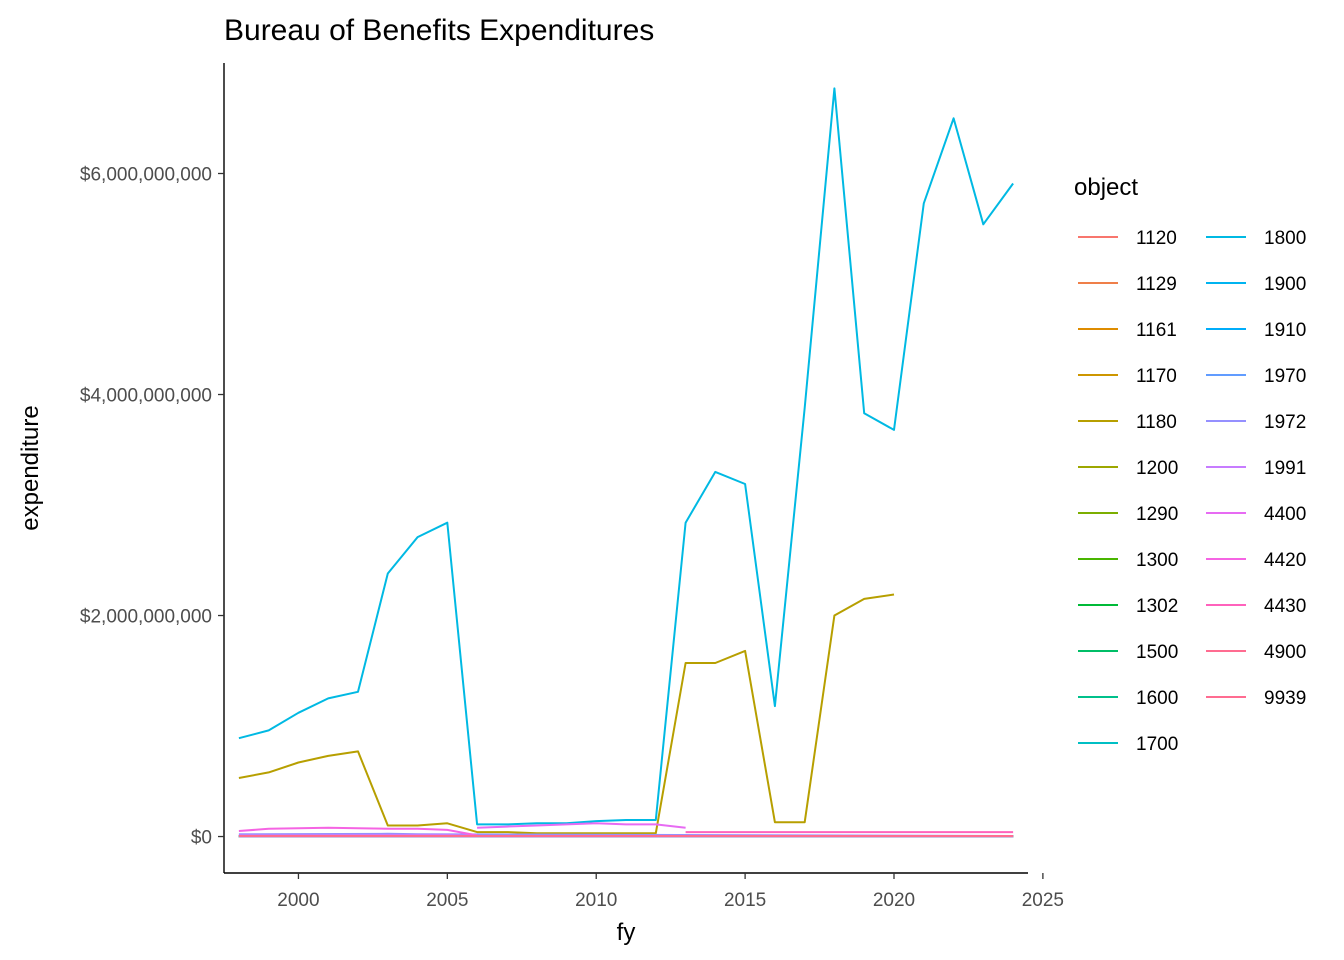 The image size is (1344, 960). Describe the element at coordinates (1285, 606) in the screenshot. I see `legend-label-4430: 4430` at that location.